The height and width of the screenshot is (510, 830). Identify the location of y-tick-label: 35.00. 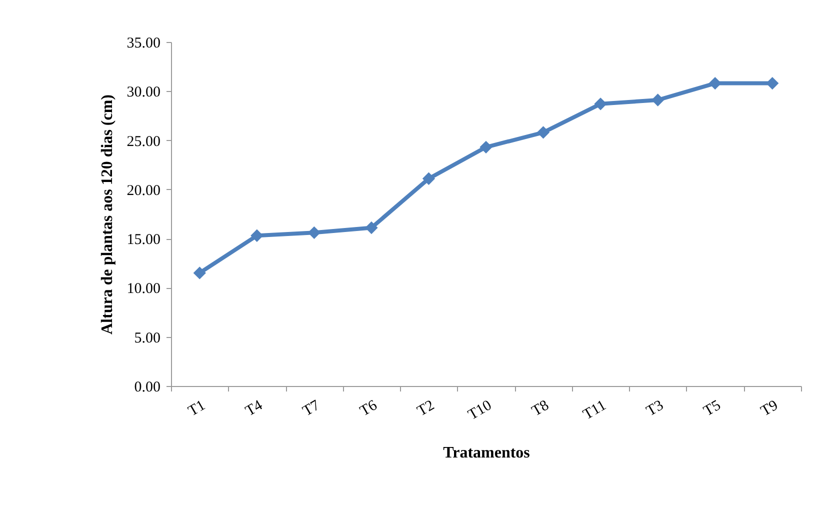
(143, 44).